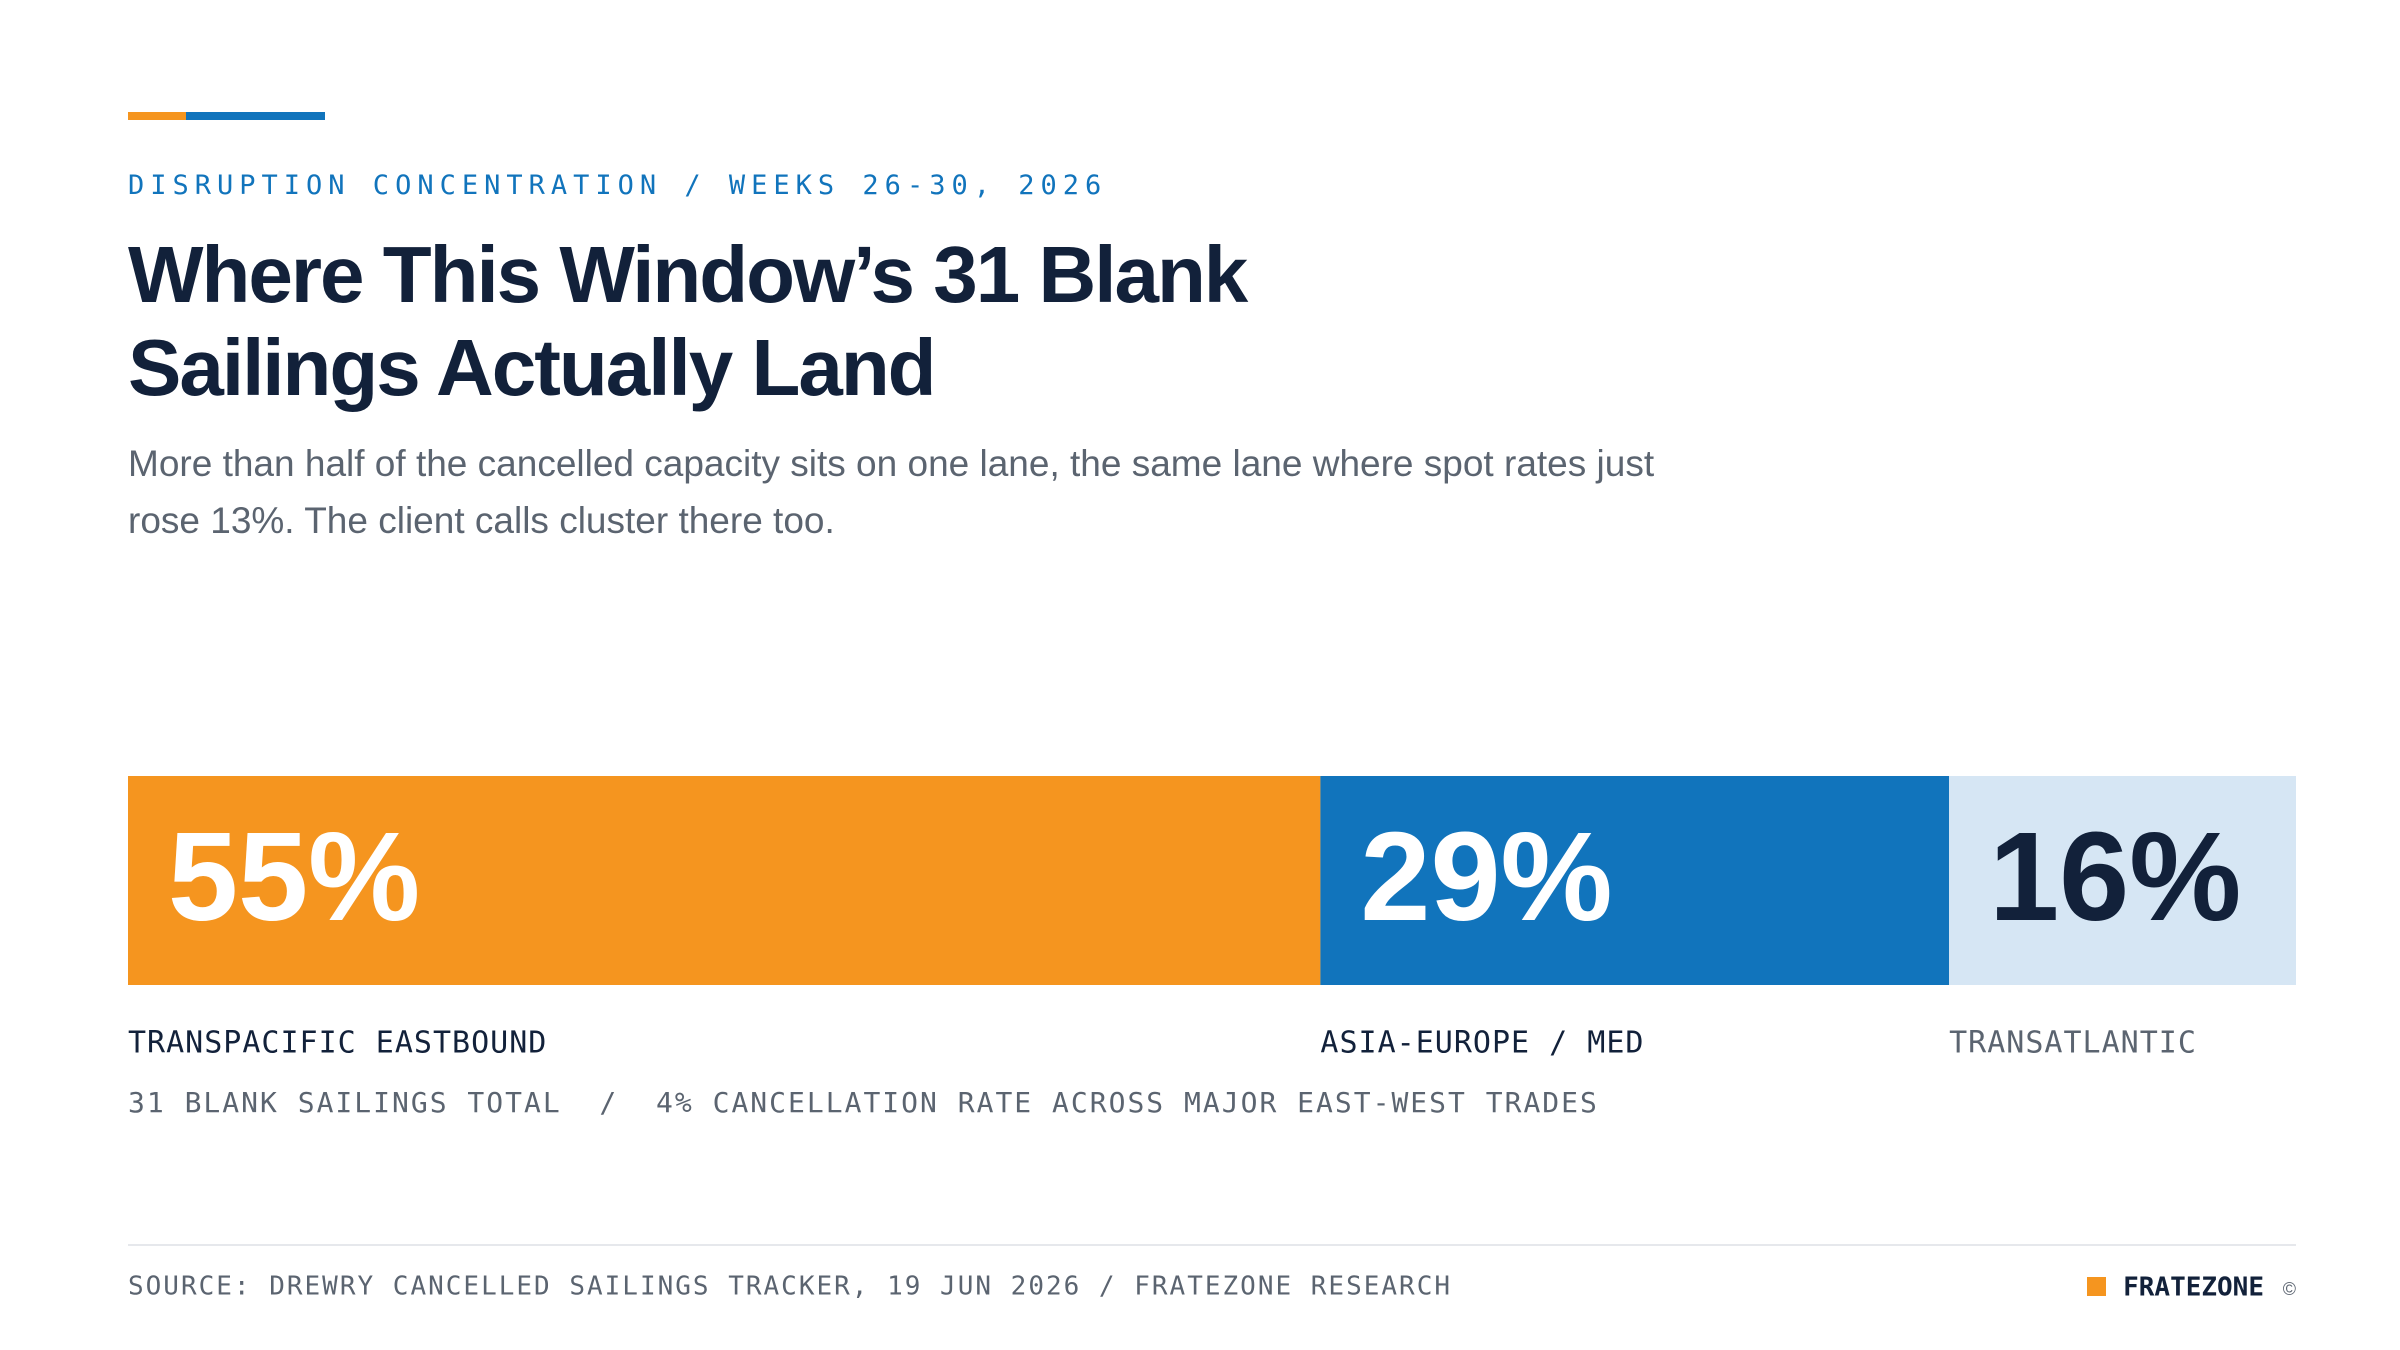 The height and width of the screenshot is (1350, 2400). What do you see at coordinates (2289, 1289) in the screenshot?
I see `copyright: ©` at bounding box center [2289, 1289].